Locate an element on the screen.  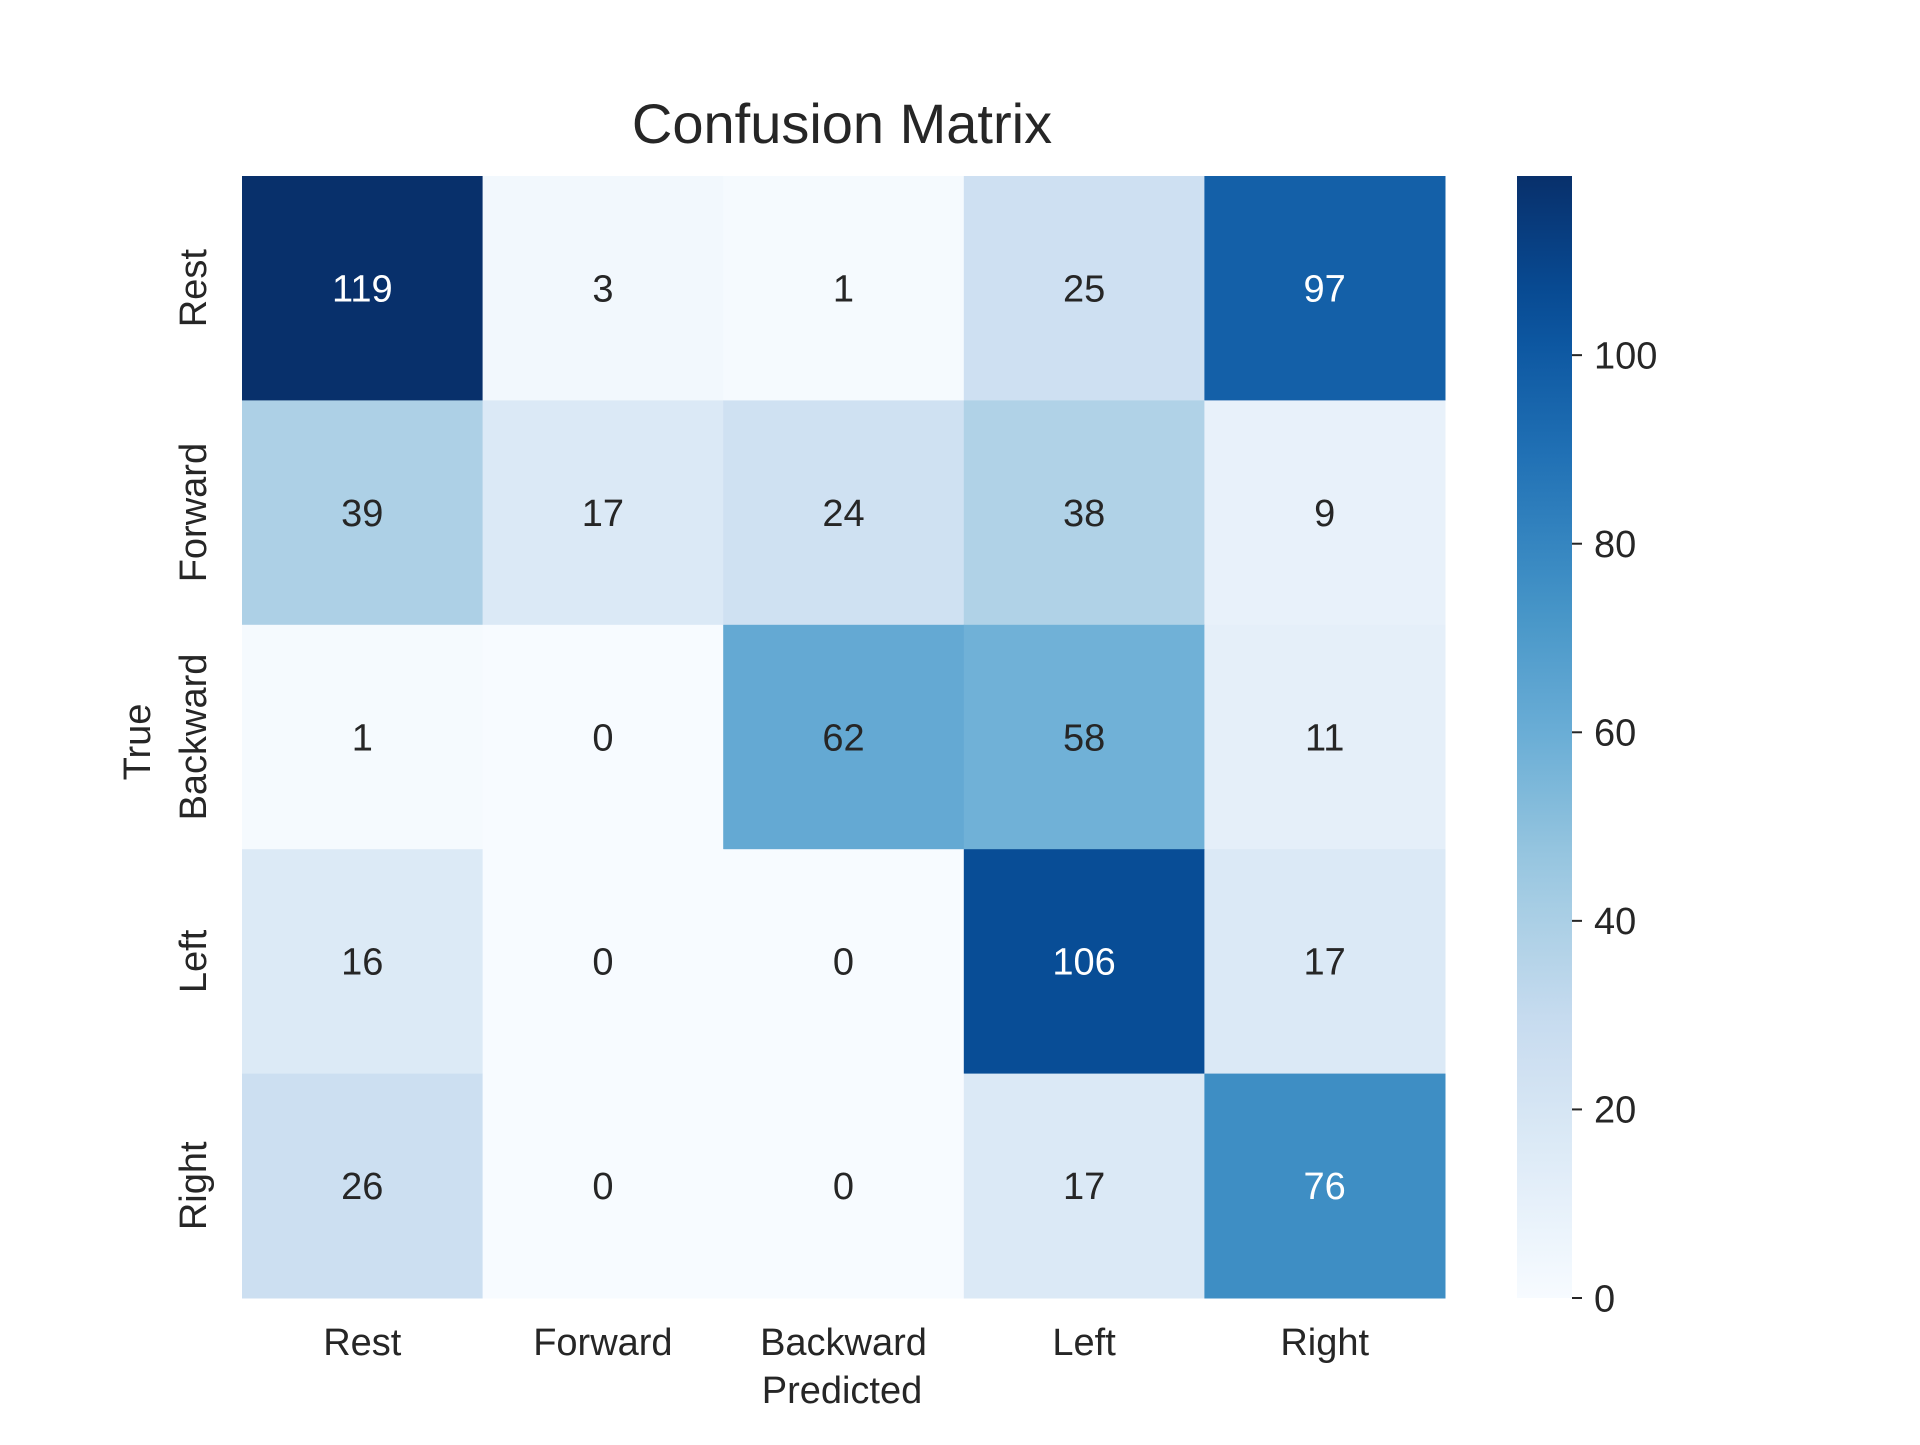
y-tick-labels: Rest Forward Backward Left Right is located at coordinates (194, 739).